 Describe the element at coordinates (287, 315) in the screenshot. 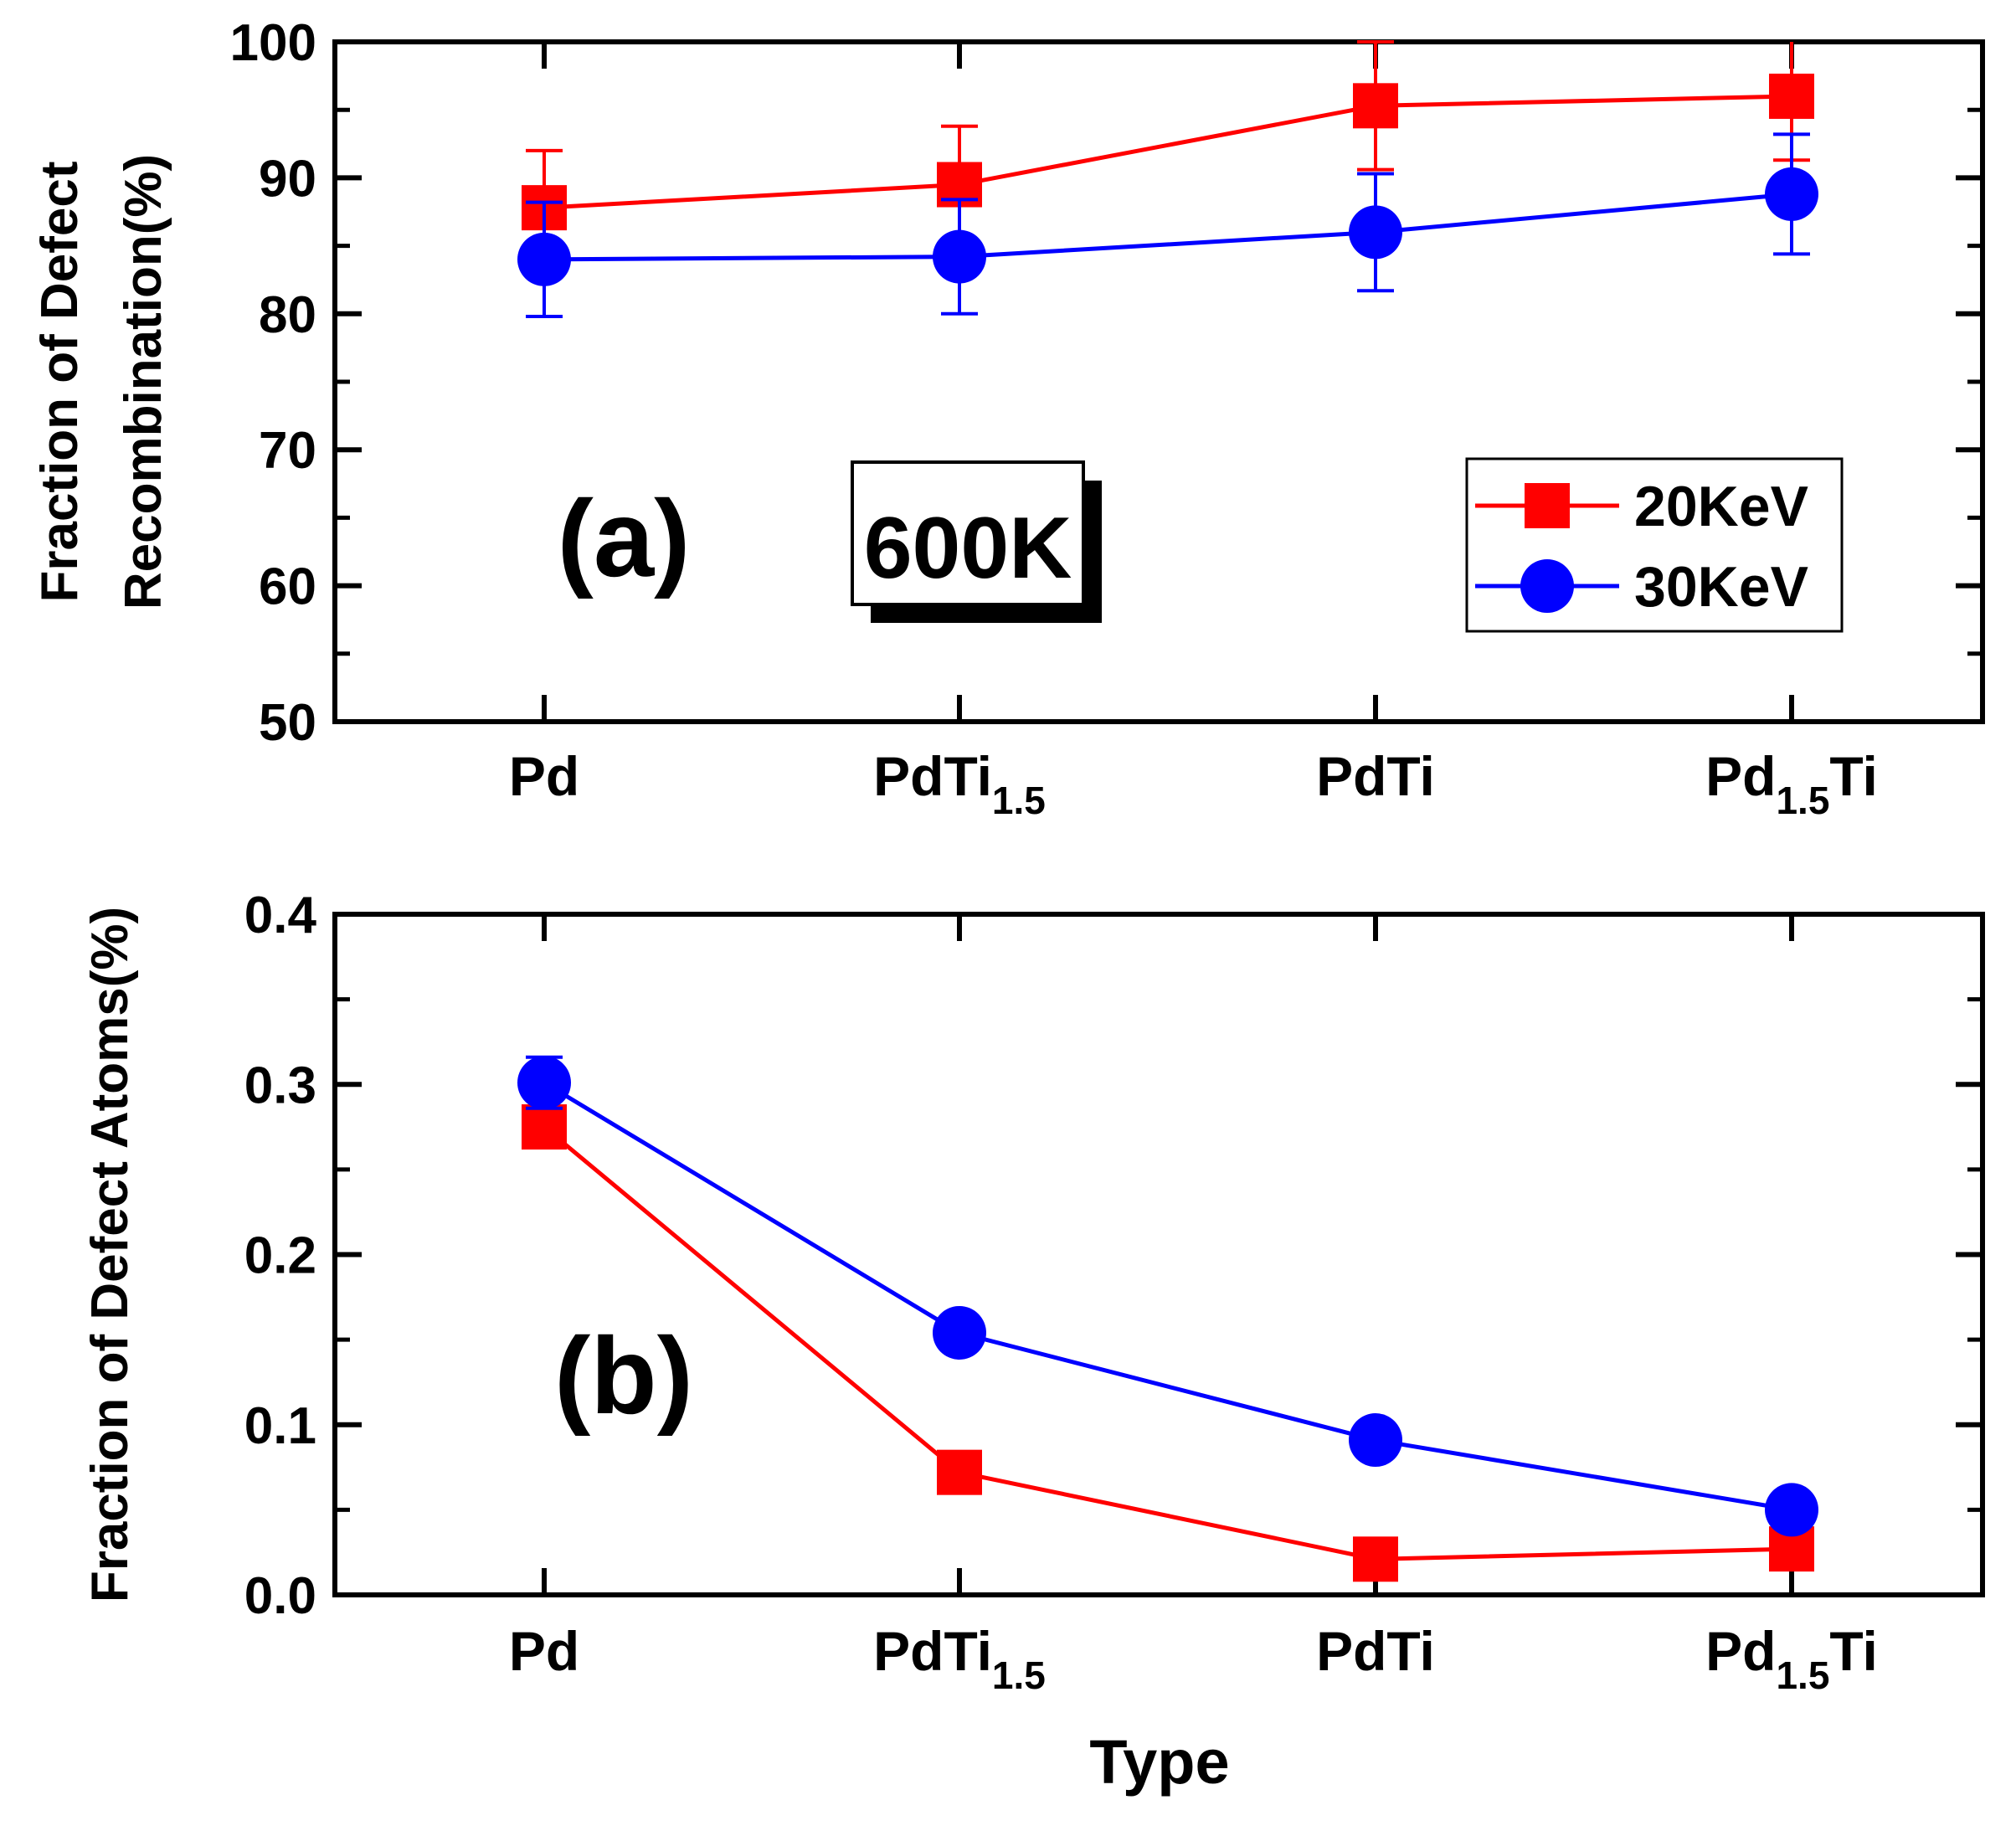

I see `y-tick-label: 80` at that location.